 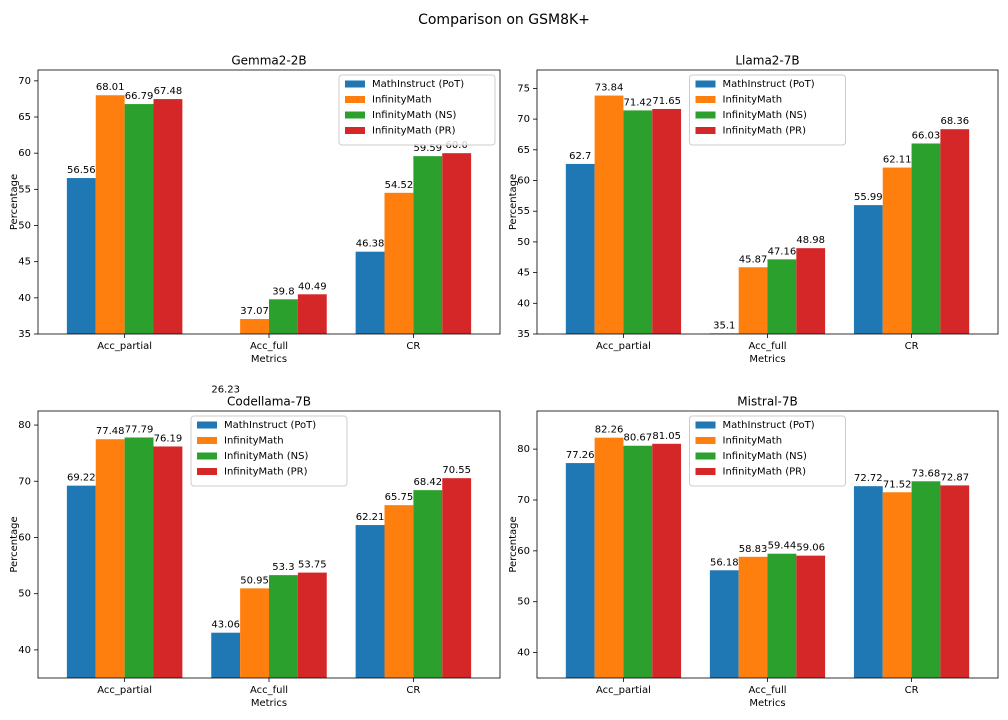 I want to click on data-label: 80.67, so click(x=638, y=438).